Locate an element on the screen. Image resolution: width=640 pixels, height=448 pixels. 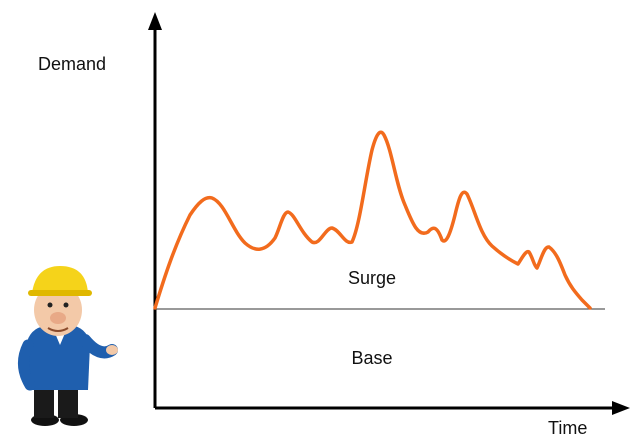
y-arrow is located at coordinates (155, 21).